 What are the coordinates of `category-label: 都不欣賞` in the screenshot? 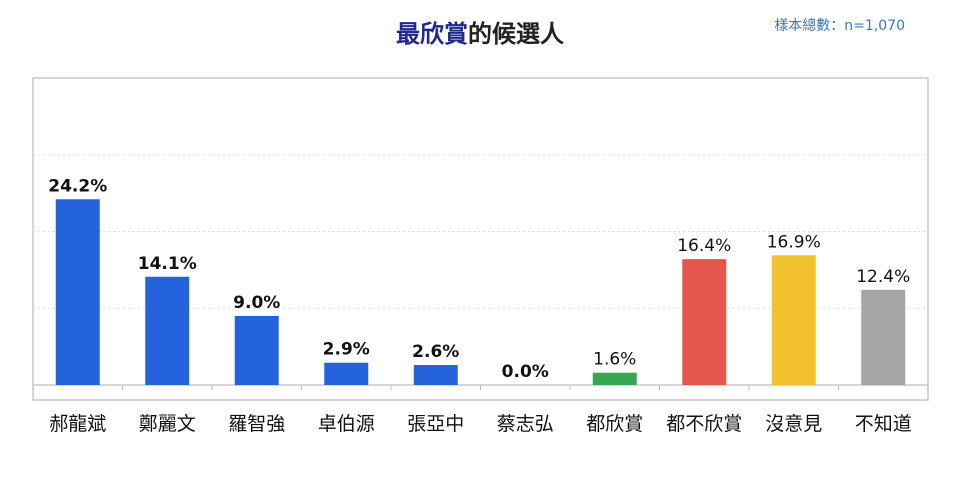 It's located at (704, 424).